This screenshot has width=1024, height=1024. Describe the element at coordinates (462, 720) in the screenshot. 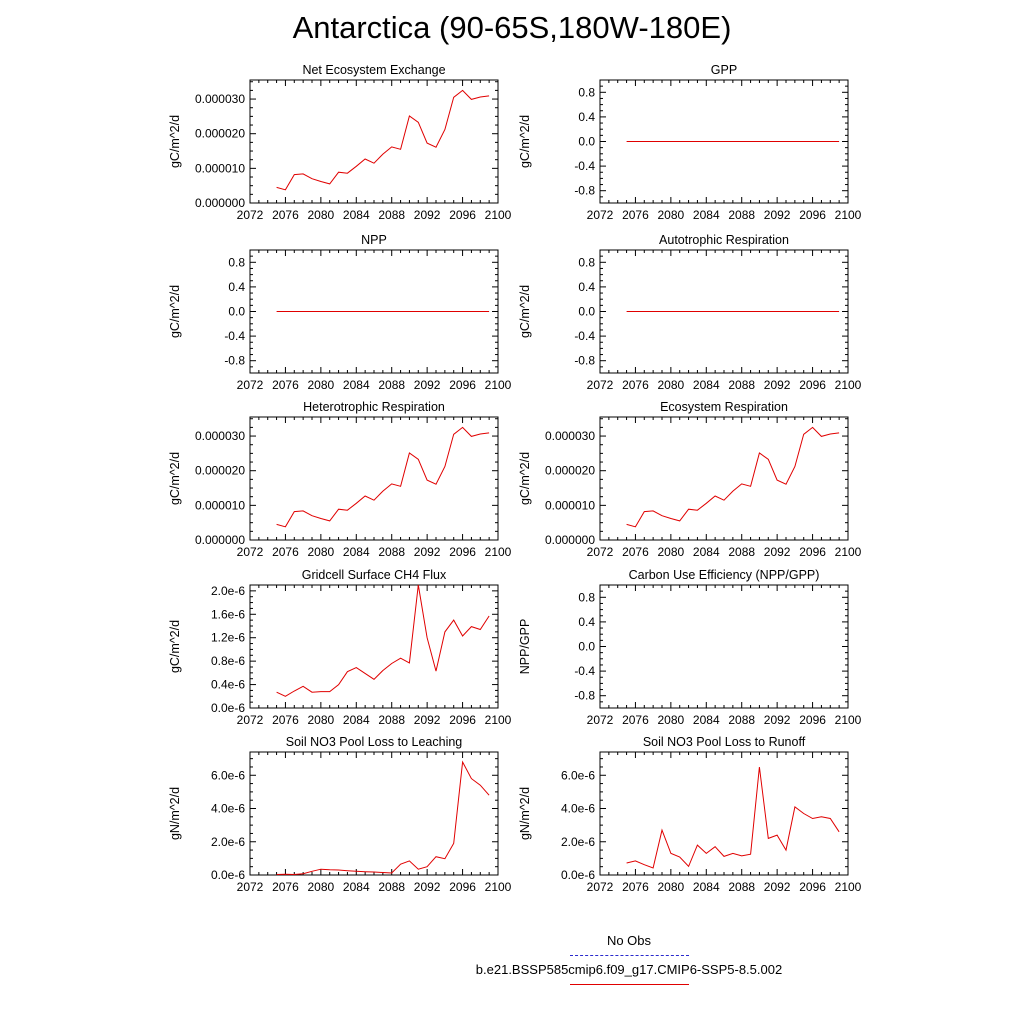

I see `gridcell-surface-ch4-flux-x-tick-label: 2096` at that location.